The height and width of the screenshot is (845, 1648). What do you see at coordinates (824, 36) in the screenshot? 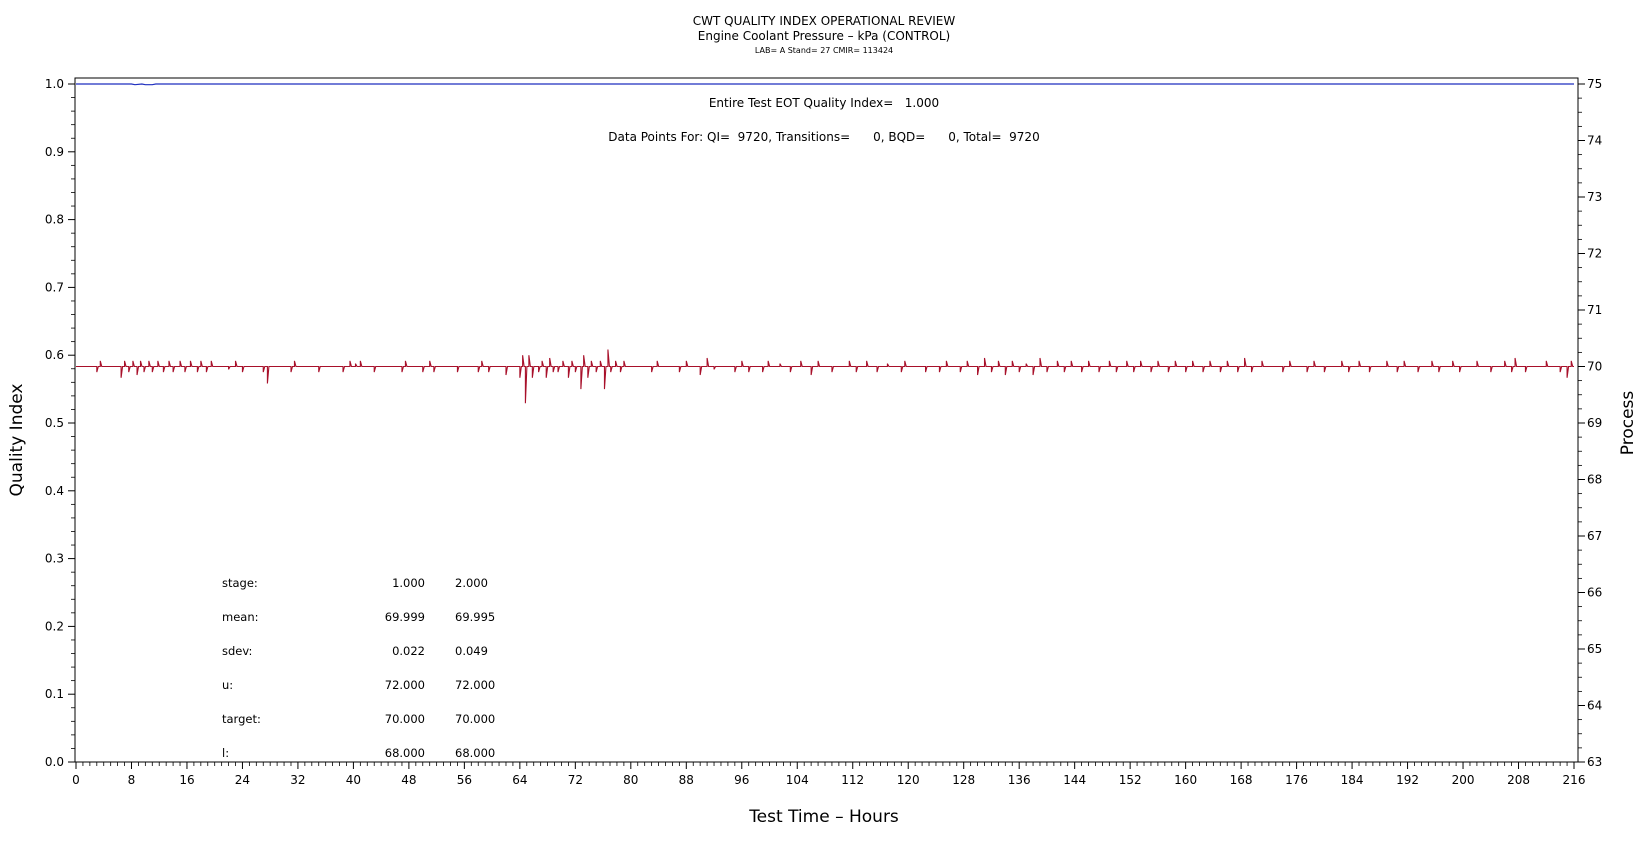
I see `chart-subtitle: Engine Coolant Pressure – kPa (CONTROL)` at bounding box center [824, 36].